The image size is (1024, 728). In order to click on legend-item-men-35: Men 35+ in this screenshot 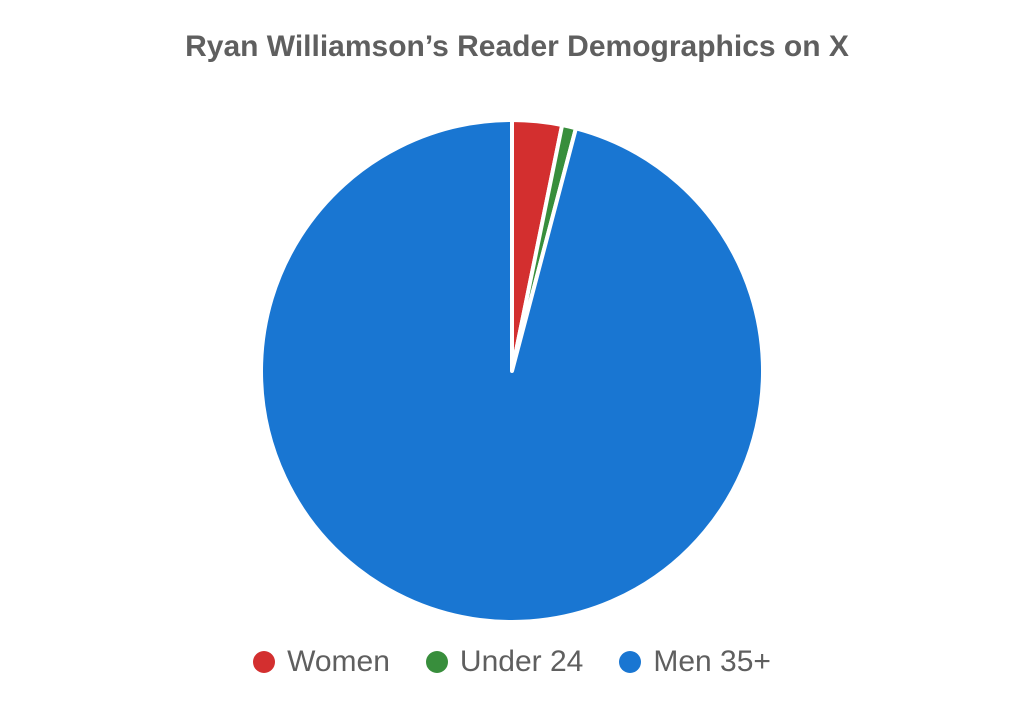, I will do `click(695, 662)`.